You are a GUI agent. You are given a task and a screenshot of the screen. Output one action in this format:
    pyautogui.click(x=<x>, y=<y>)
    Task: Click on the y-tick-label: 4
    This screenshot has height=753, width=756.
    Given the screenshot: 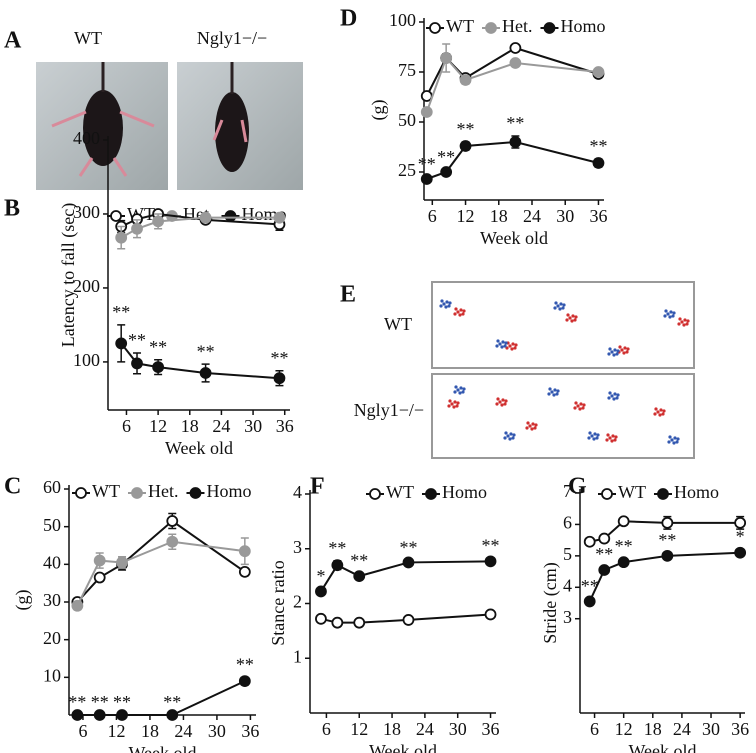 What is the action you would take?
    pyautogui.click(x=567, y=585)
    